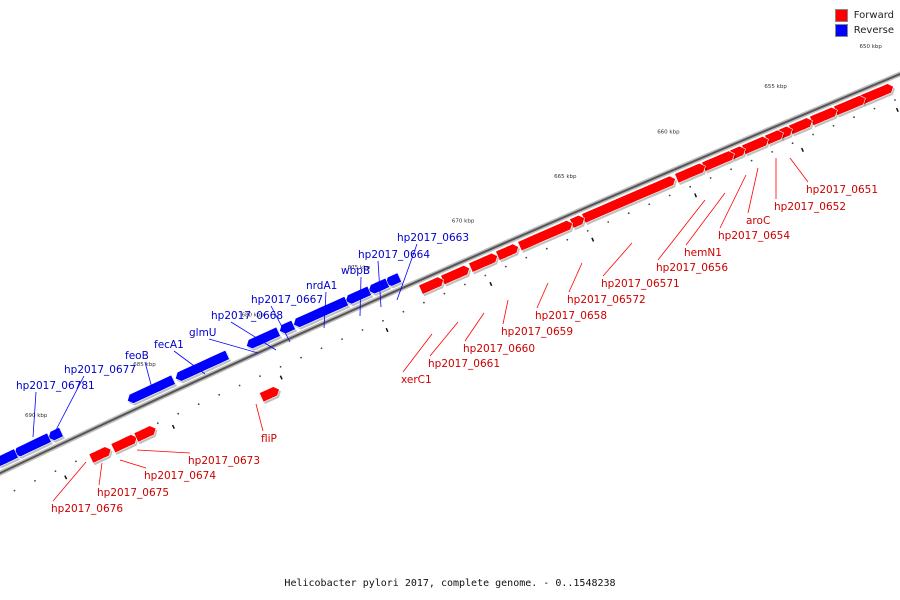  Describe the element at coordinates (571, 316) in the screenshot. I see `forward-gene-label: hp2017_0658` at that location.